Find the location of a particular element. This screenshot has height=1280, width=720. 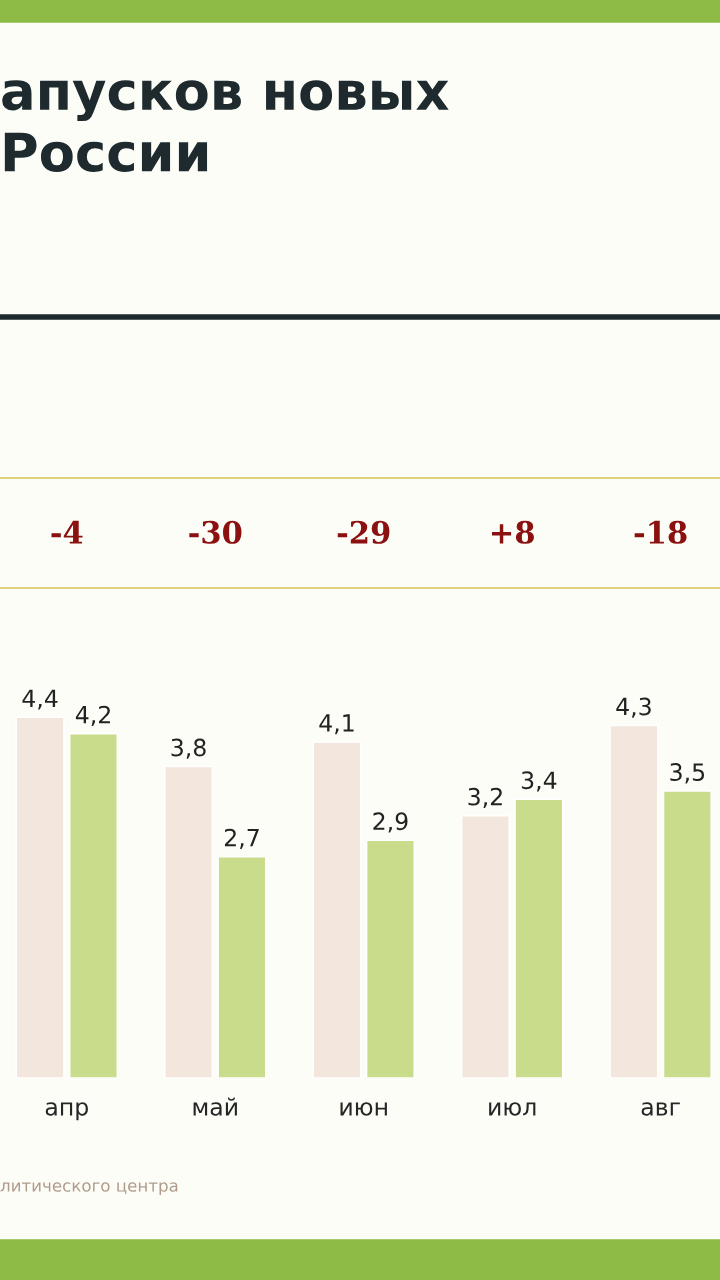

data-label: 4,4 is located at coordinates (40, 699).